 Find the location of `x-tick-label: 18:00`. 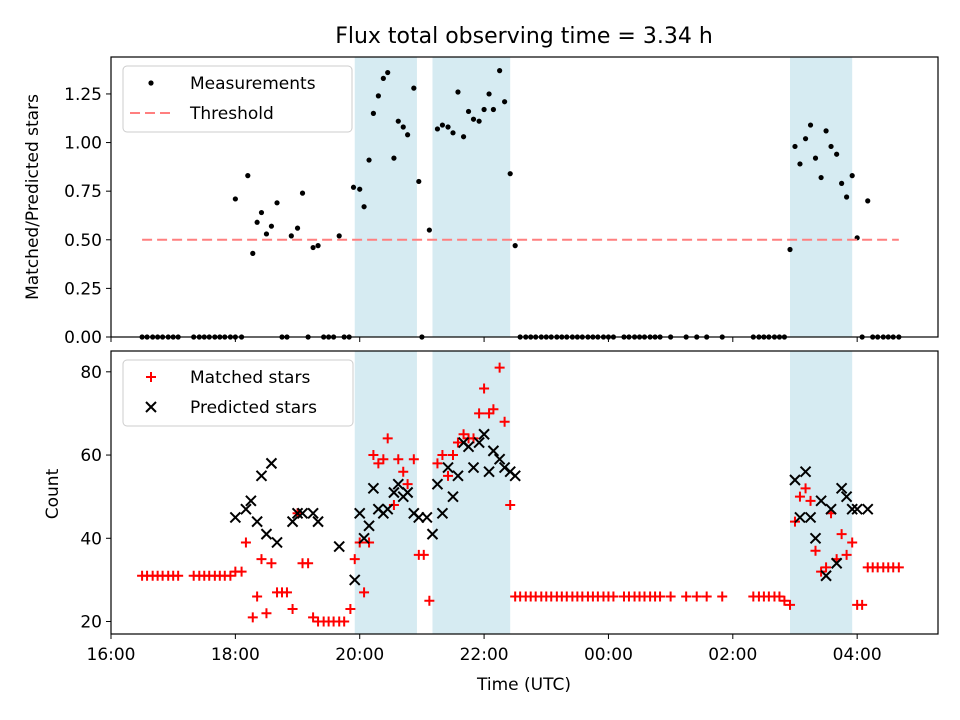

x-tick-label: 18:00 is located at coordinates (235, 655).